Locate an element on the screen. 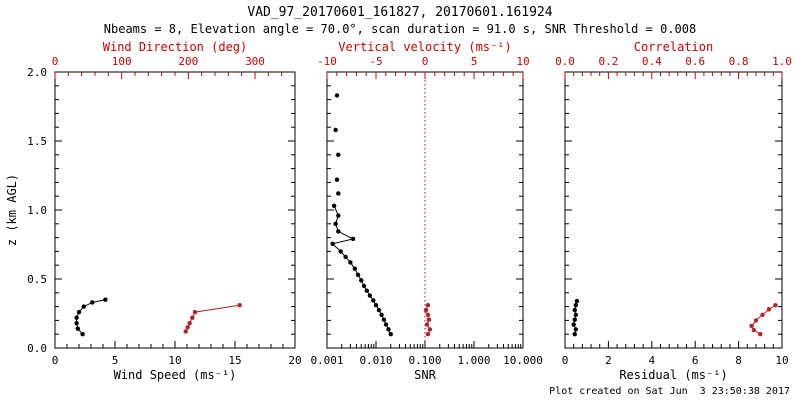 The height and width of the screenshot is (400, 800). snr-upper-series is located at coordinates (337, 144).